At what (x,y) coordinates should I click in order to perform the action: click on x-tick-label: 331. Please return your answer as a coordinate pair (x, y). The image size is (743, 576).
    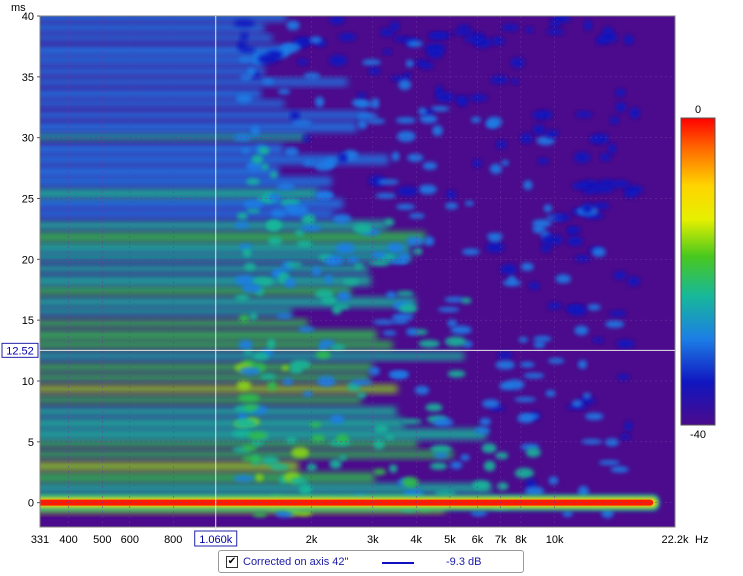
    Looking at the image, I should click on (40, 540).